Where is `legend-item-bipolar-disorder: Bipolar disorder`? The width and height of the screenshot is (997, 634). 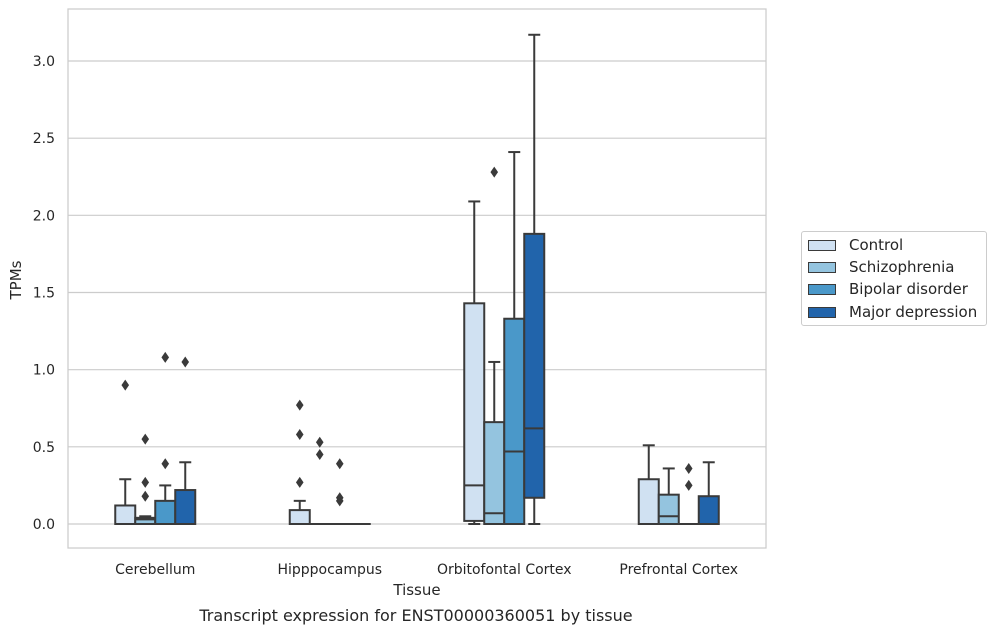
legend-item-bipolar-disorder: Bipolar disorder is located at coordinates (888, 289).